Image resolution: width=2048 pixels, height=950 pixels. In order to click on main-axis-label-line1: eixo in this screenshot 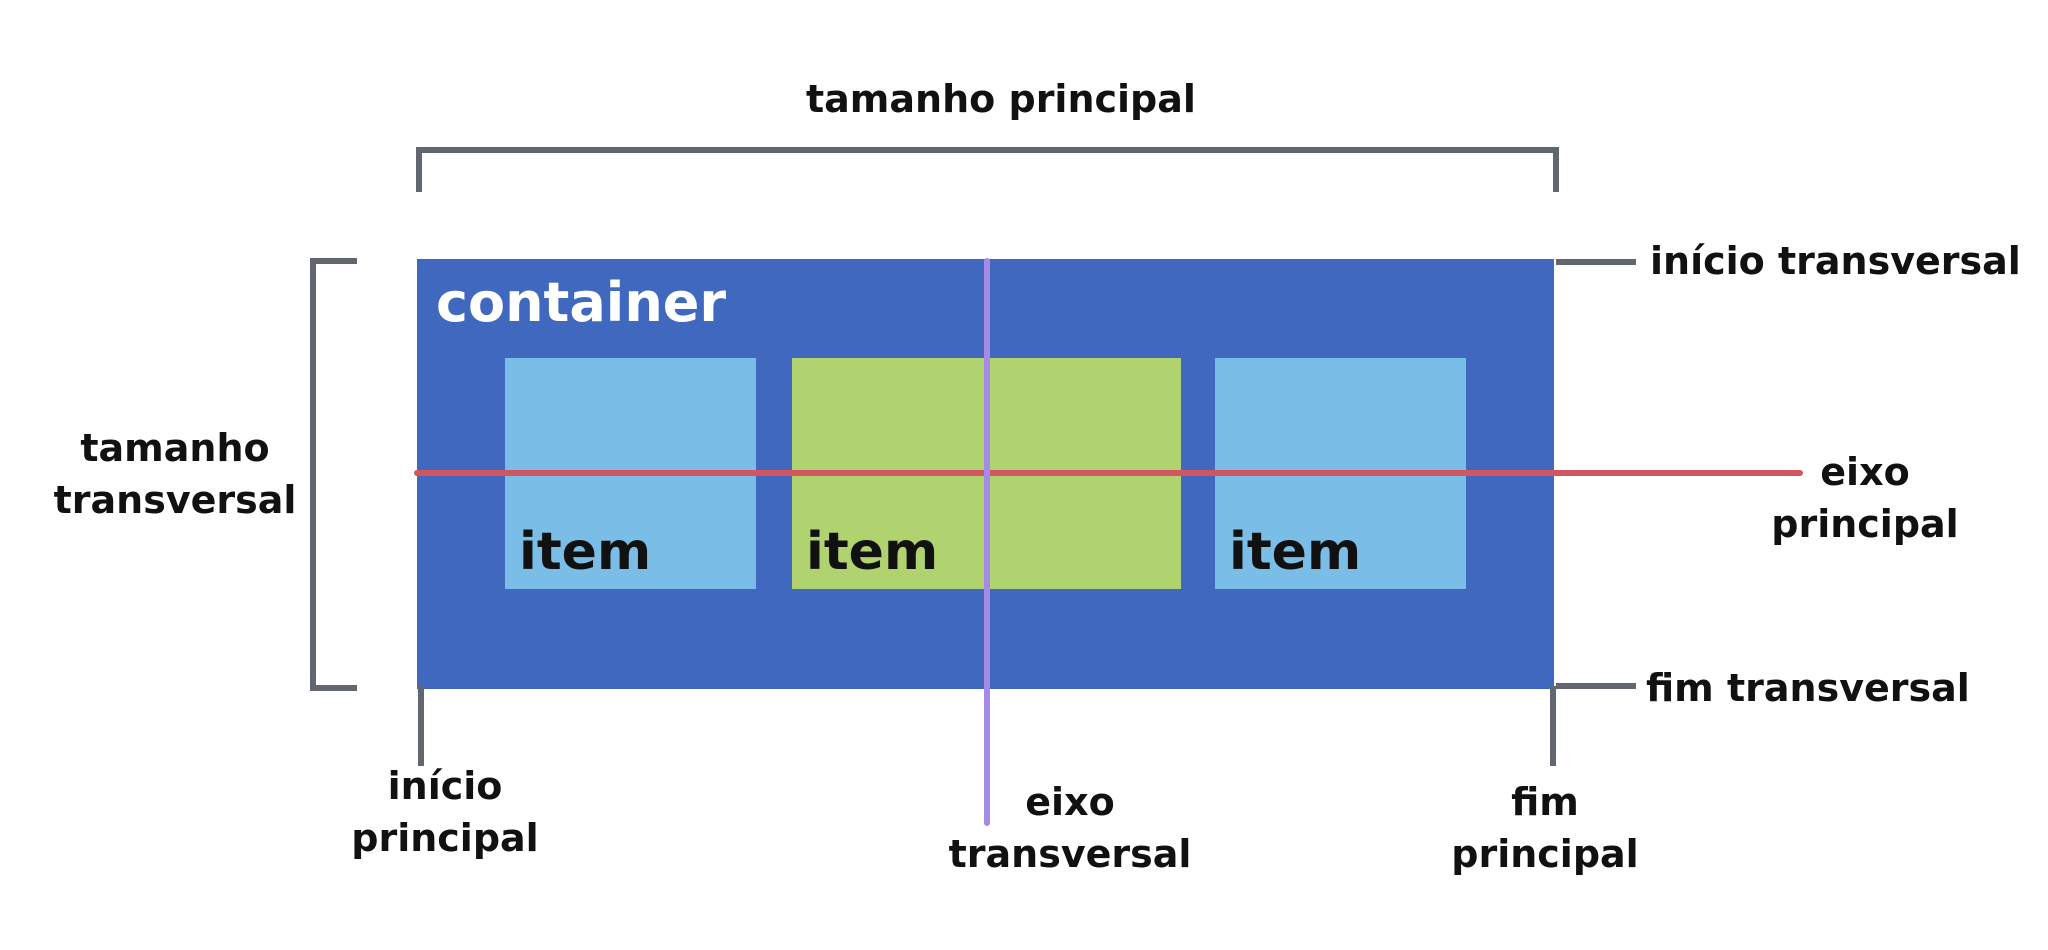, I will do `click(1865, 472)`.